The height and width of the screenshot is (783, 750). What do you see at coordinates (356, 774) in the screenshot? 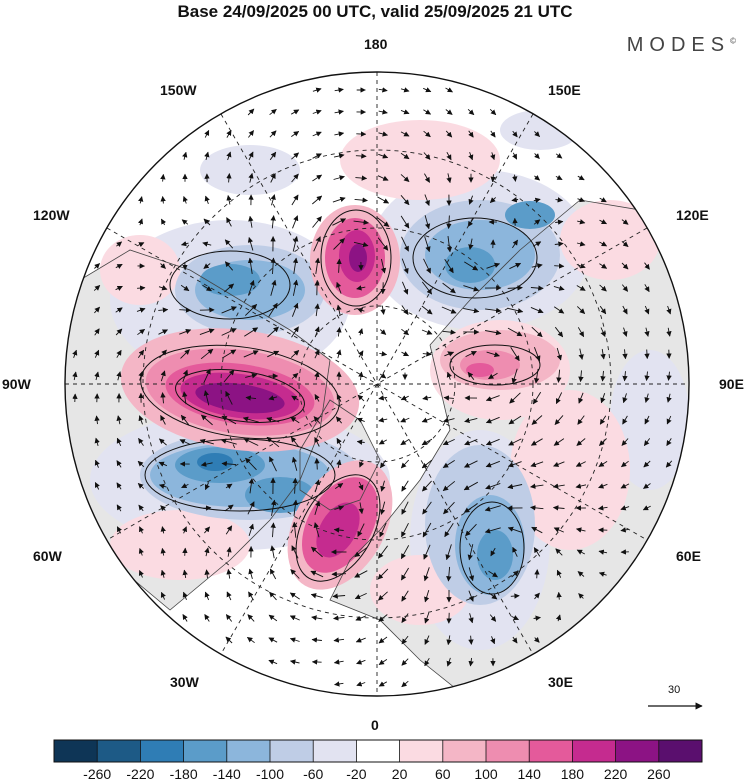
I see `colorbar-tick-label: -20` at bounding box center [356, 774].